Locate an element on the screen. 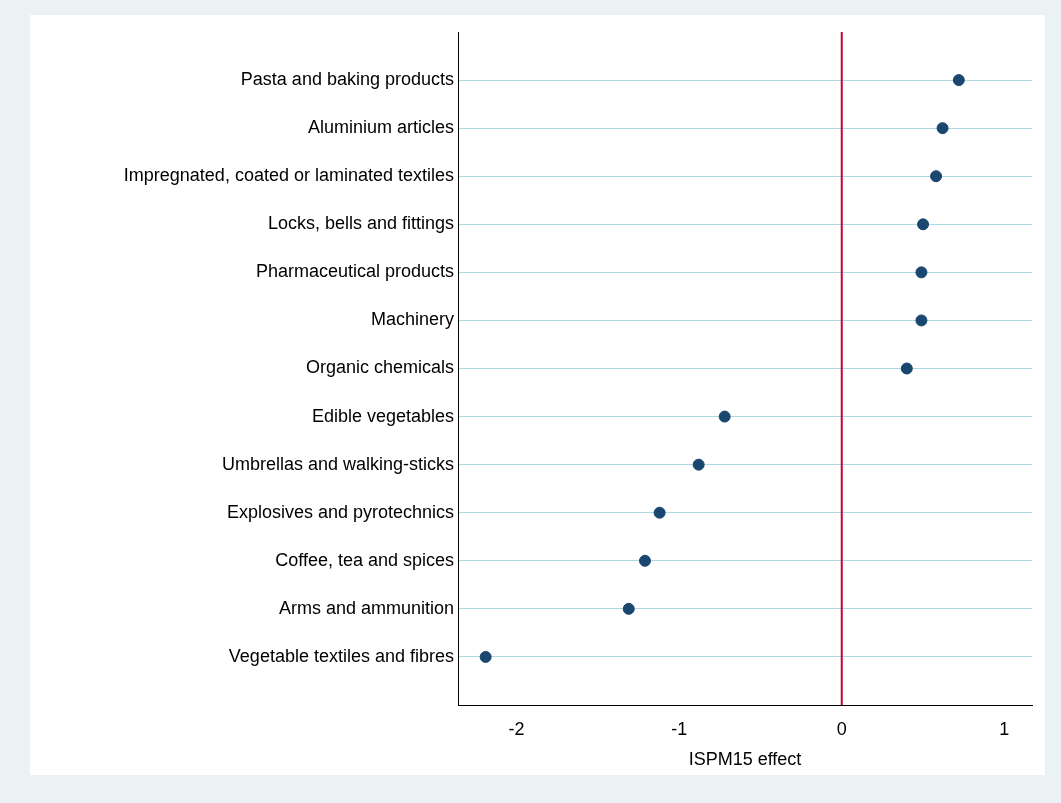  x-axis-title: ISPM15 effect is located at coordinates (745, 759).